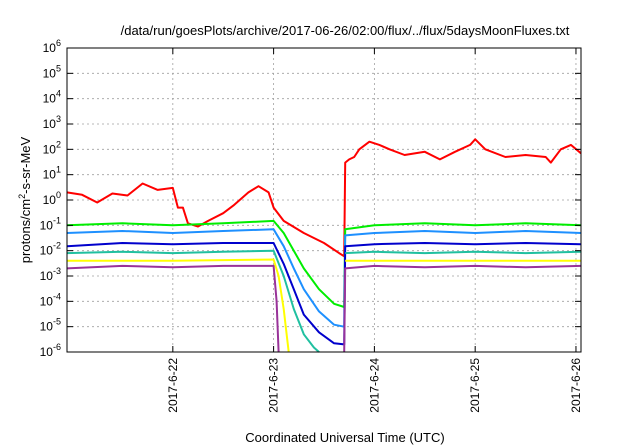  Describe the element at coordinates (52, 97) in the screenshot. I see `y-tick-label: 10⁴` at that location.